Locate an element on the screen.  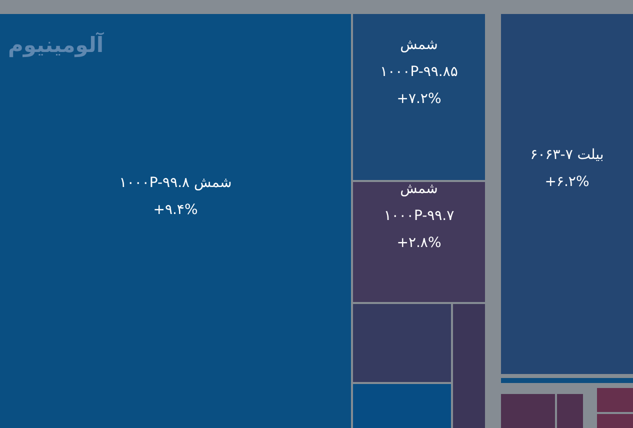
text: آلومینیوم is located at coordinates (56, 44).